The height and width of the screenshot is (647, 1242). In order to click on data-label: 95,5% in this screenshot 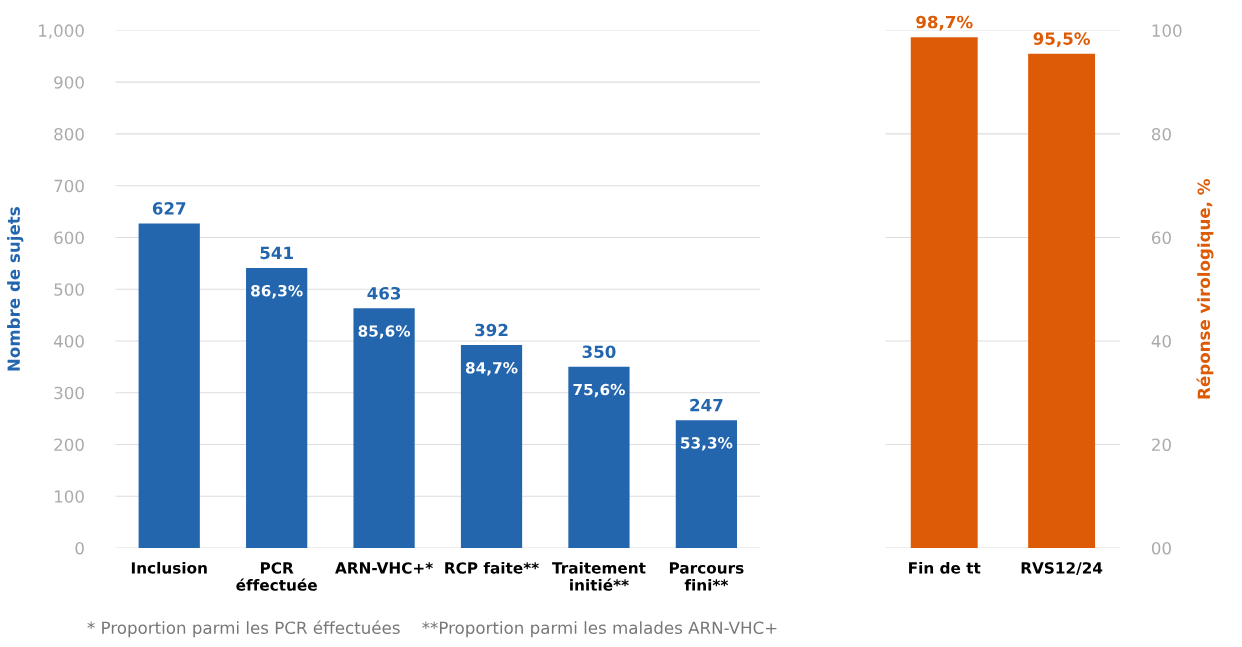, I will do `click(1061, 40)`.